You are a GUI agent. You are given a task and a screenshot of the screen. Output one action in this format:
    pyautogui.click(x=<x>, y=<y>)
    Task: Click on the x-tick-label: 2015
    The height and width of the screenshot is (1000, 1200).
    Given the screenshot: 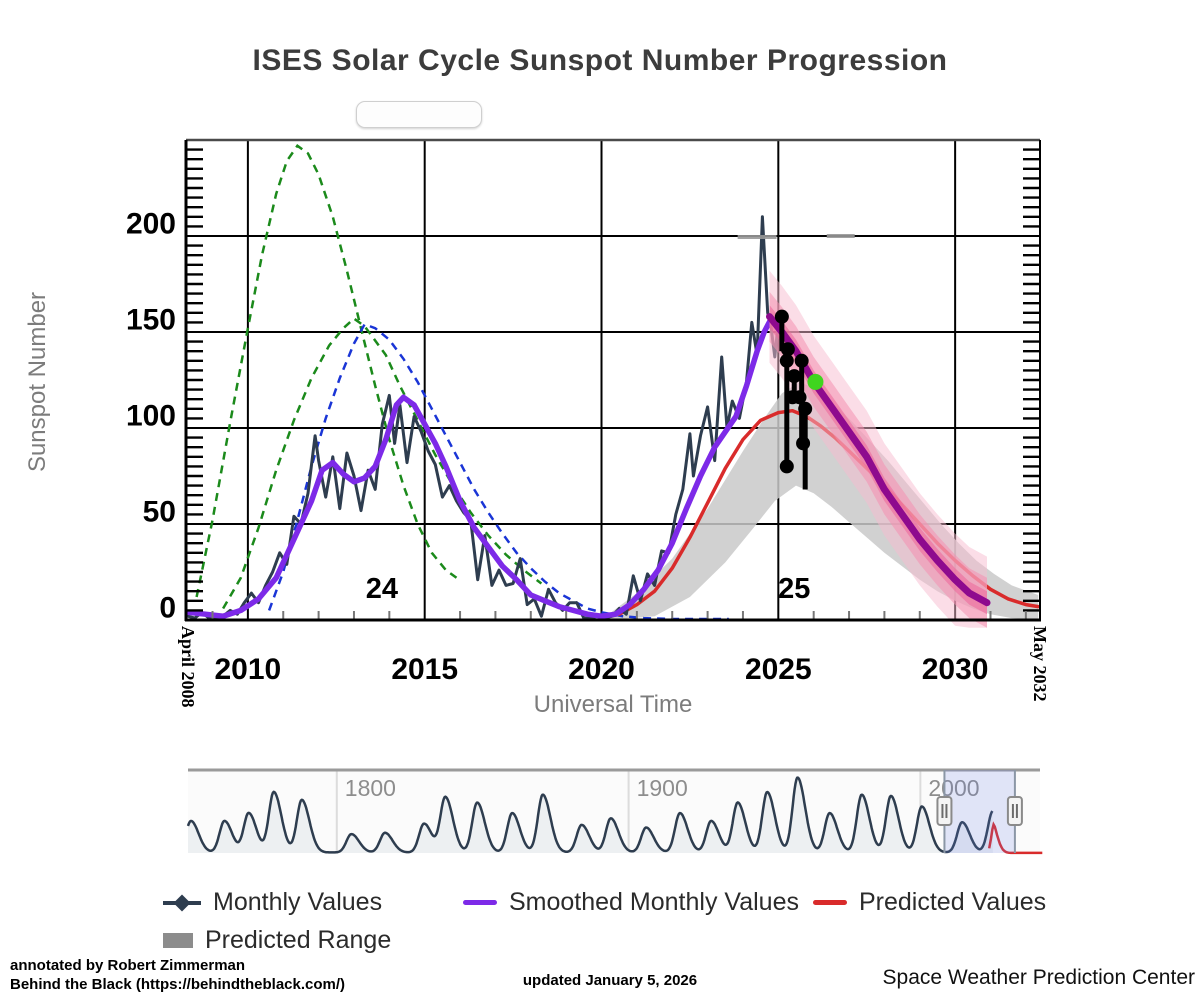 What is the action you would take?
    pyautogui.click(x=424, y=669)
    